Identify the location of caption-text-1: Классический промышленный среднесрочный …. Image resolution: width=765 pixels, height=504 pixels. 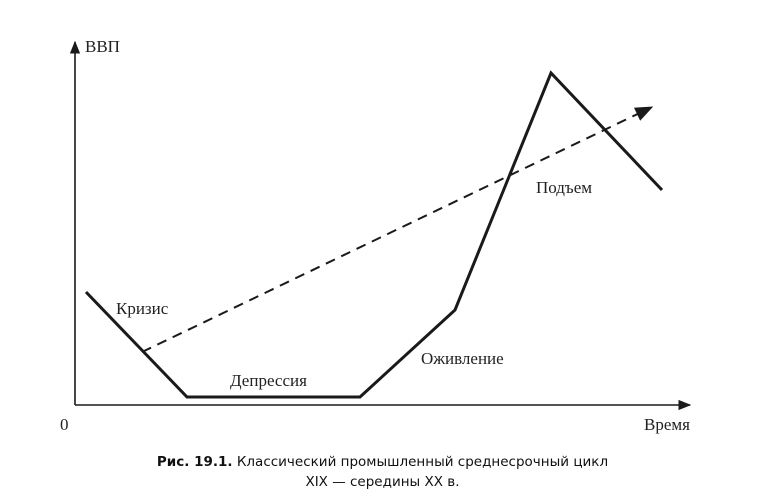
(422, 462).